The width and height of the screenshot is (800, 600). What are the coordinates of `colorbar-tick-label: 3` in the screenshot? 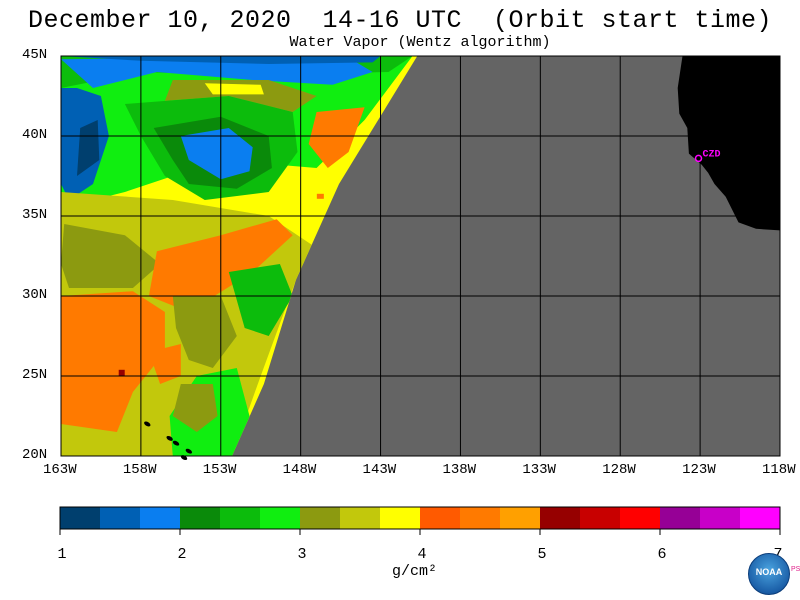 It's located at (302, 554).